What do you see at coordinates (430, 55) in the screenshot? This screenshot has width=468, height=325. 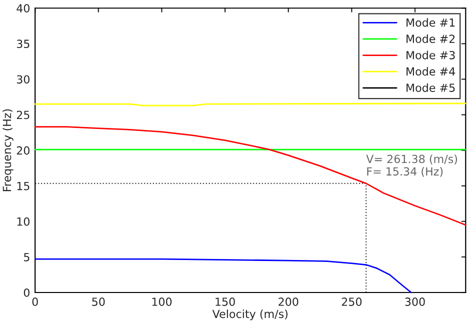 I see `legend-label: Mode #3` at bounding box center [430, 55].